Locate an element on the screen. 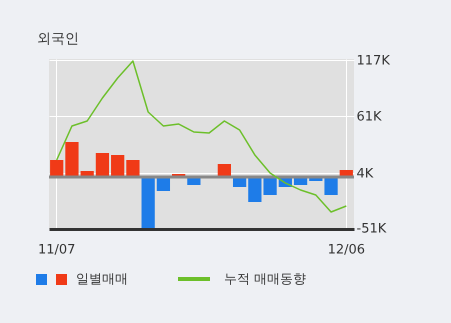  legend-label: 일별매매 is located at coordinates (102, 279).